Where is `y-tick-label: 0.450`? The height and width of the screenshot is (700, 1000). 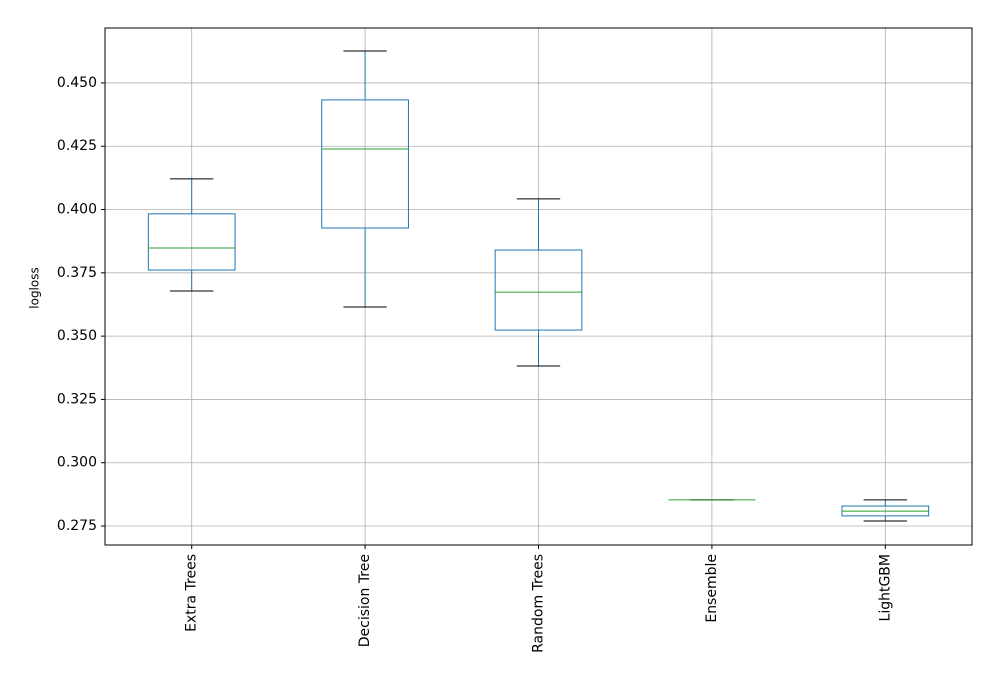 y-tick-label: 0.450 is located at coordinates (77, 83).